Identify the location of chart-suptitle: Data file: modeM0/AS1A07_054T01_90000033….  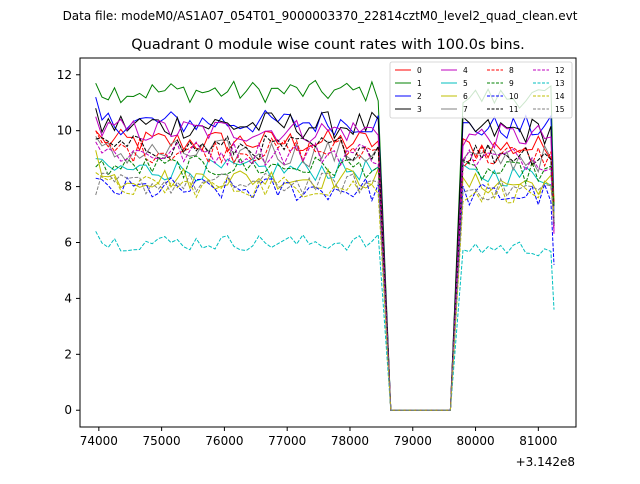
(320, 16).